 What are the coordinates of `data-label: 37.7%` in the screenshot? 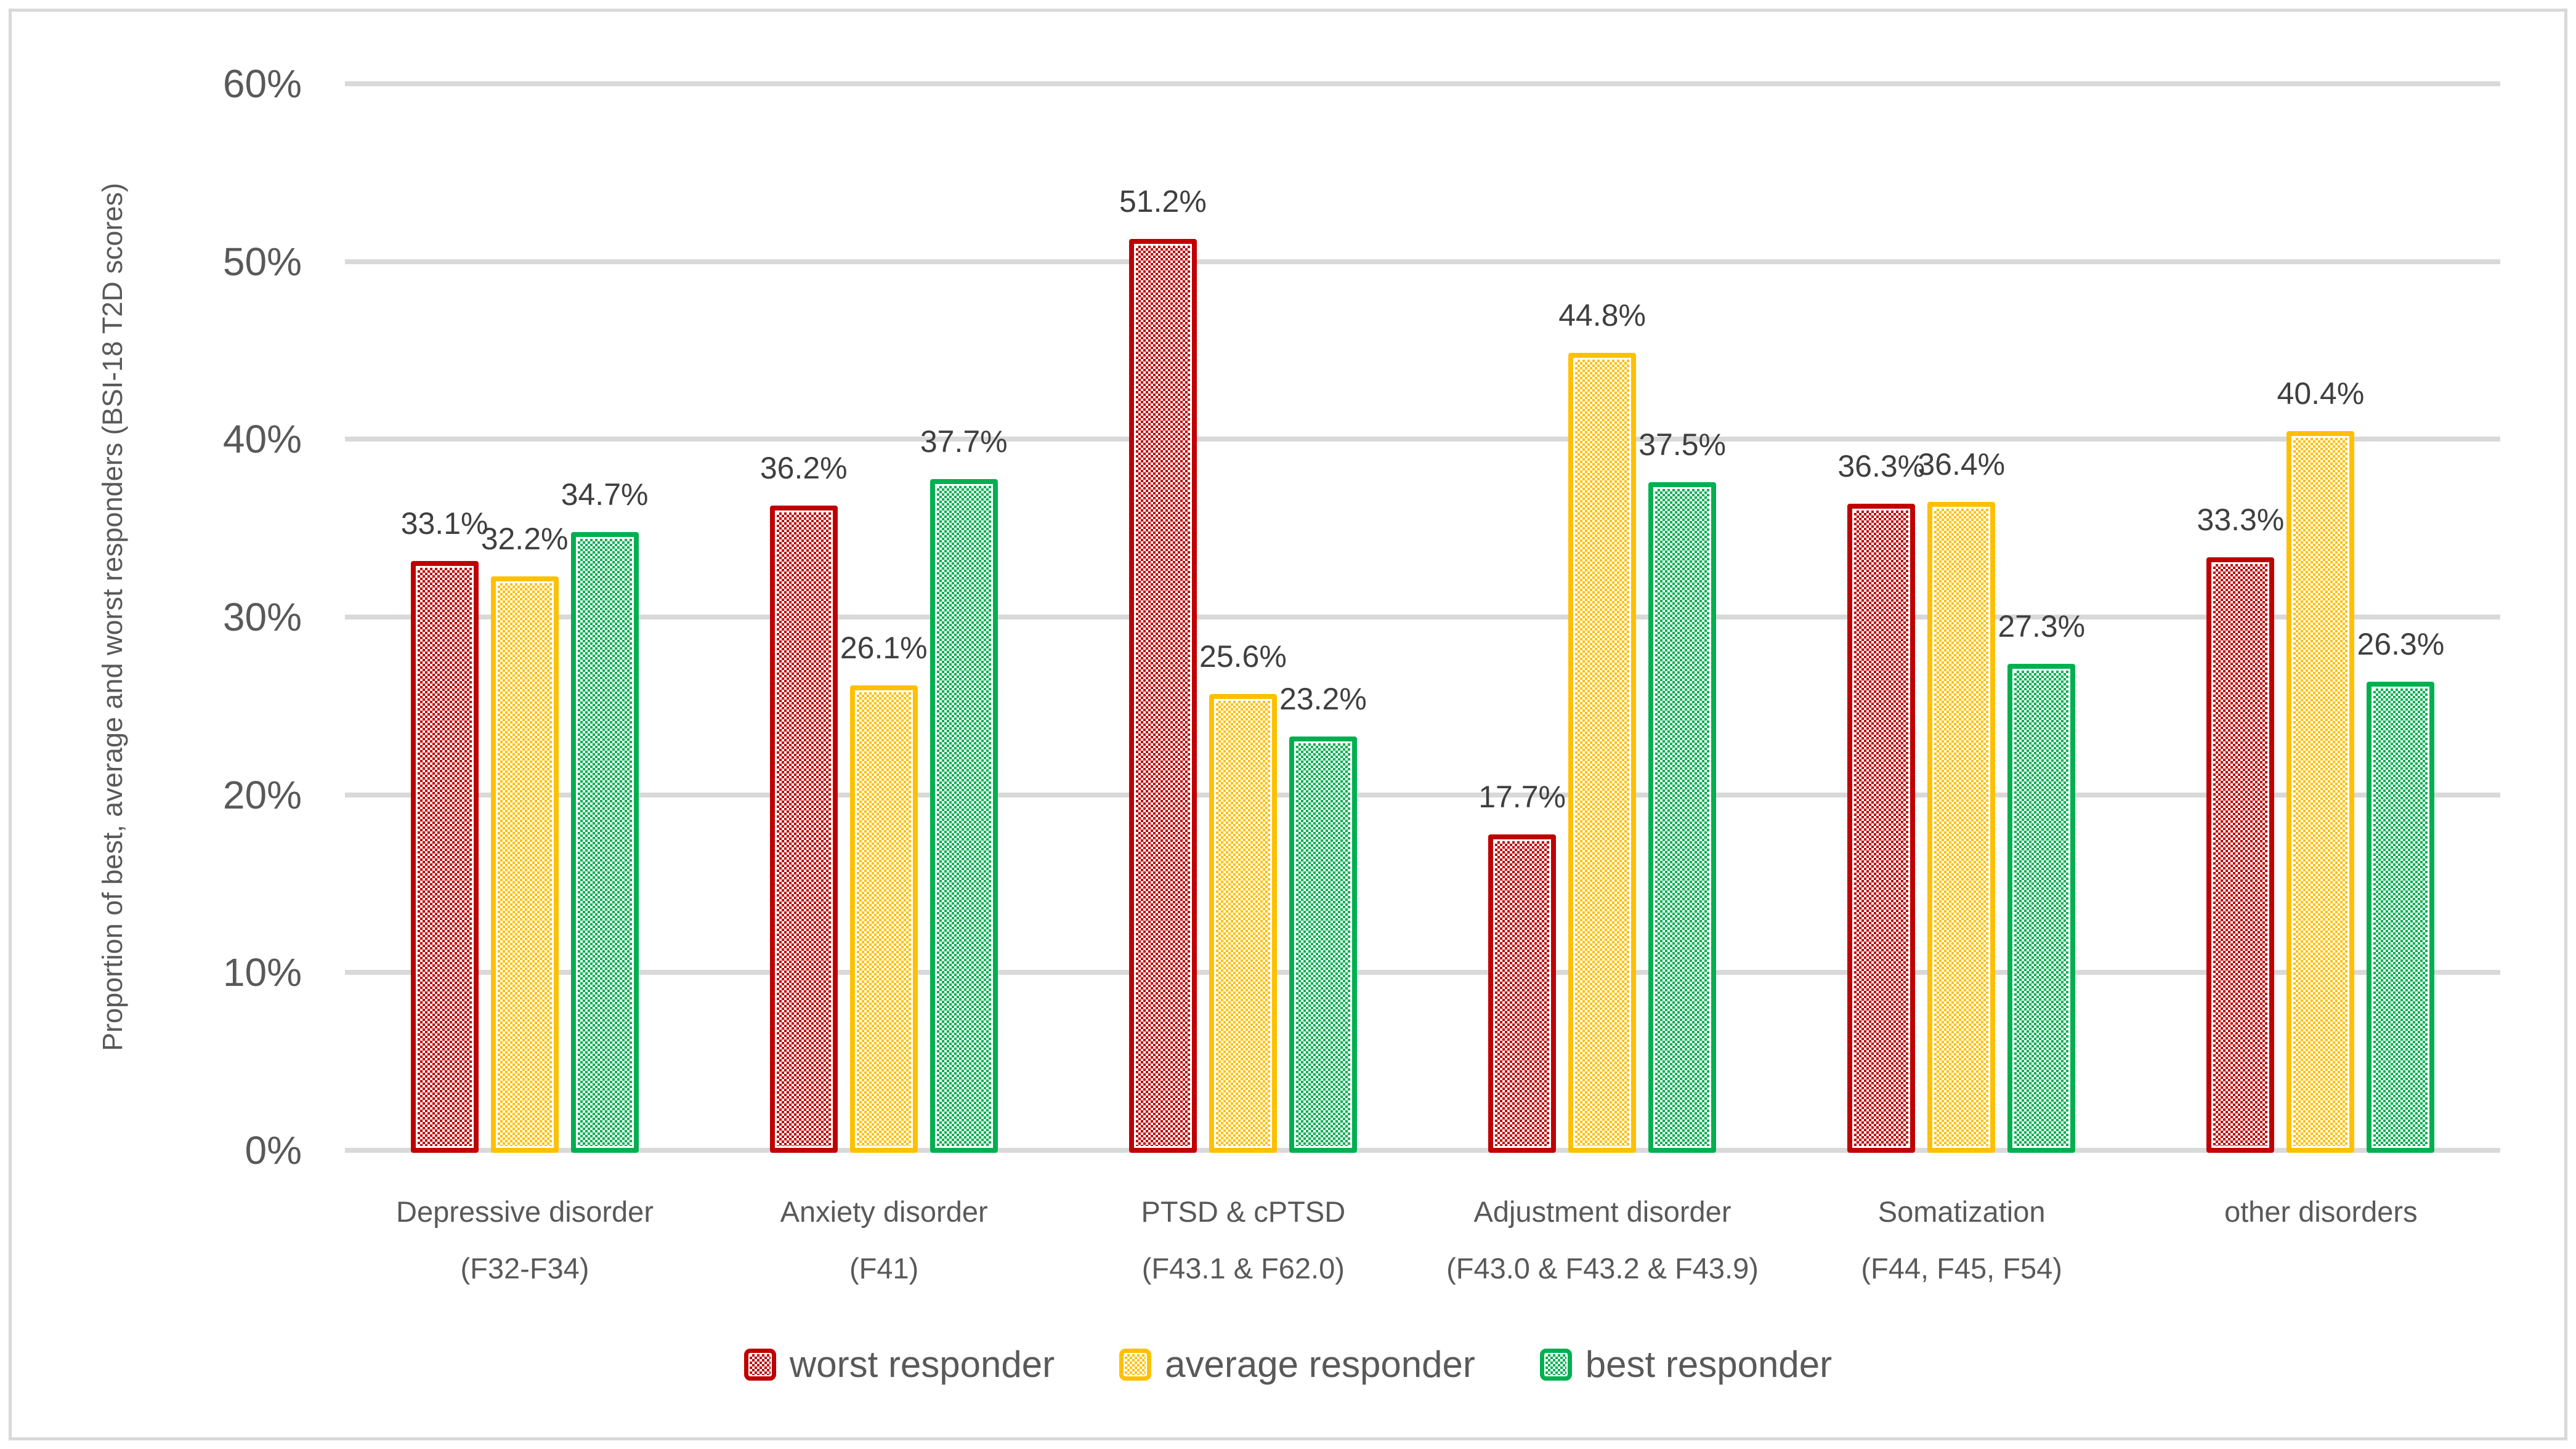 It's located at (964, 441).